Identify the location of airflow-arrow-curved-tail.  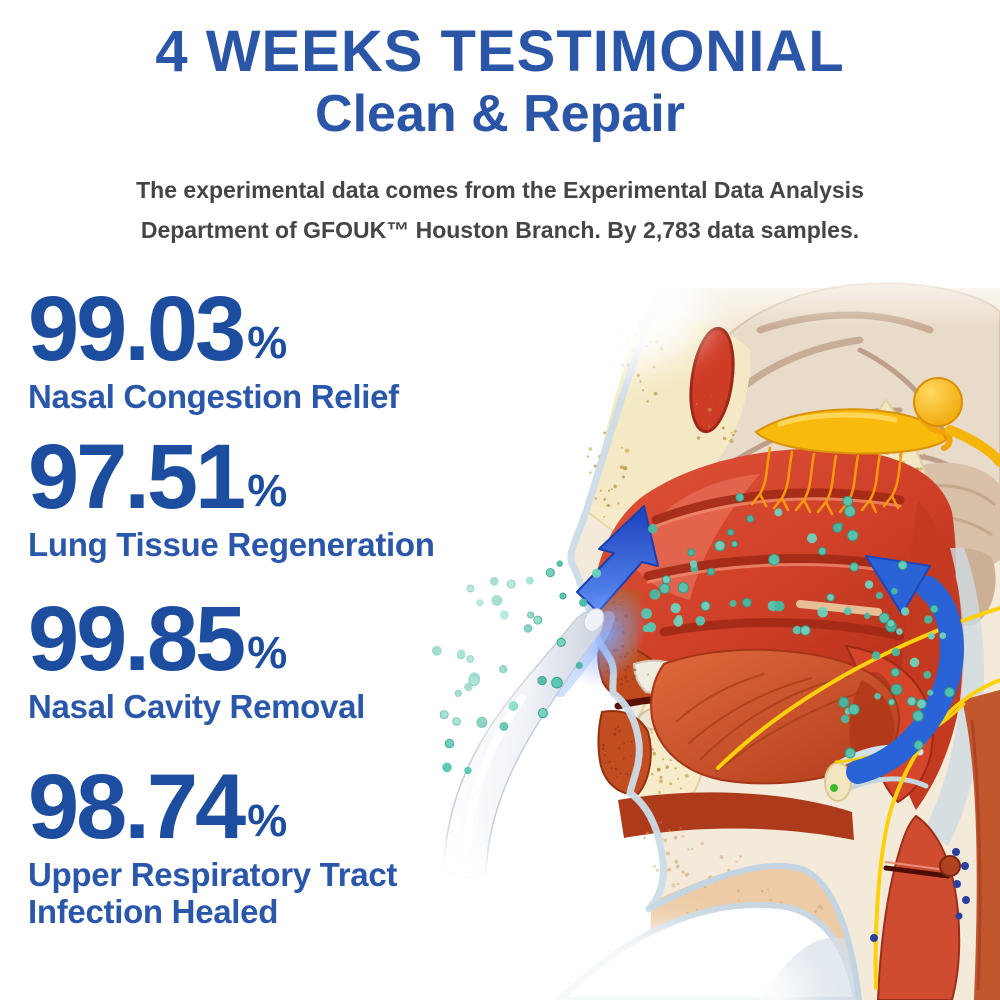
(905, 680).